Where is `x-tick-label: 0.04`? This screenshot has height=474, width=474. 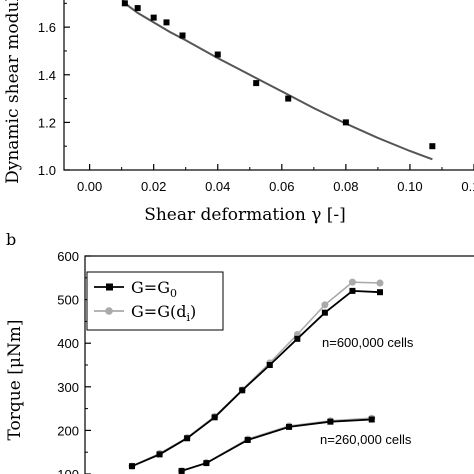 x-tick-label: 0.04 is located at coordinates (217, 186).